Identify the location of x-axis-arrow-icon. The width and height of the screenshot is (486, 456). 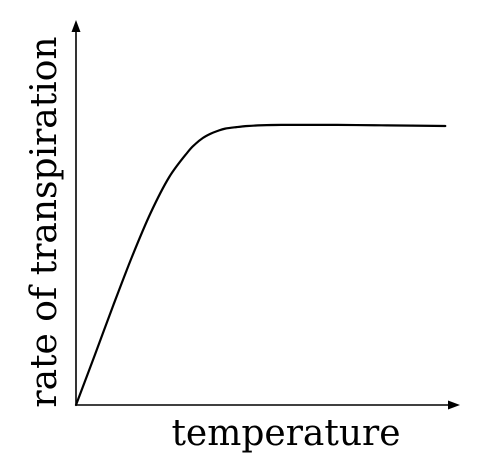
(454, 405).